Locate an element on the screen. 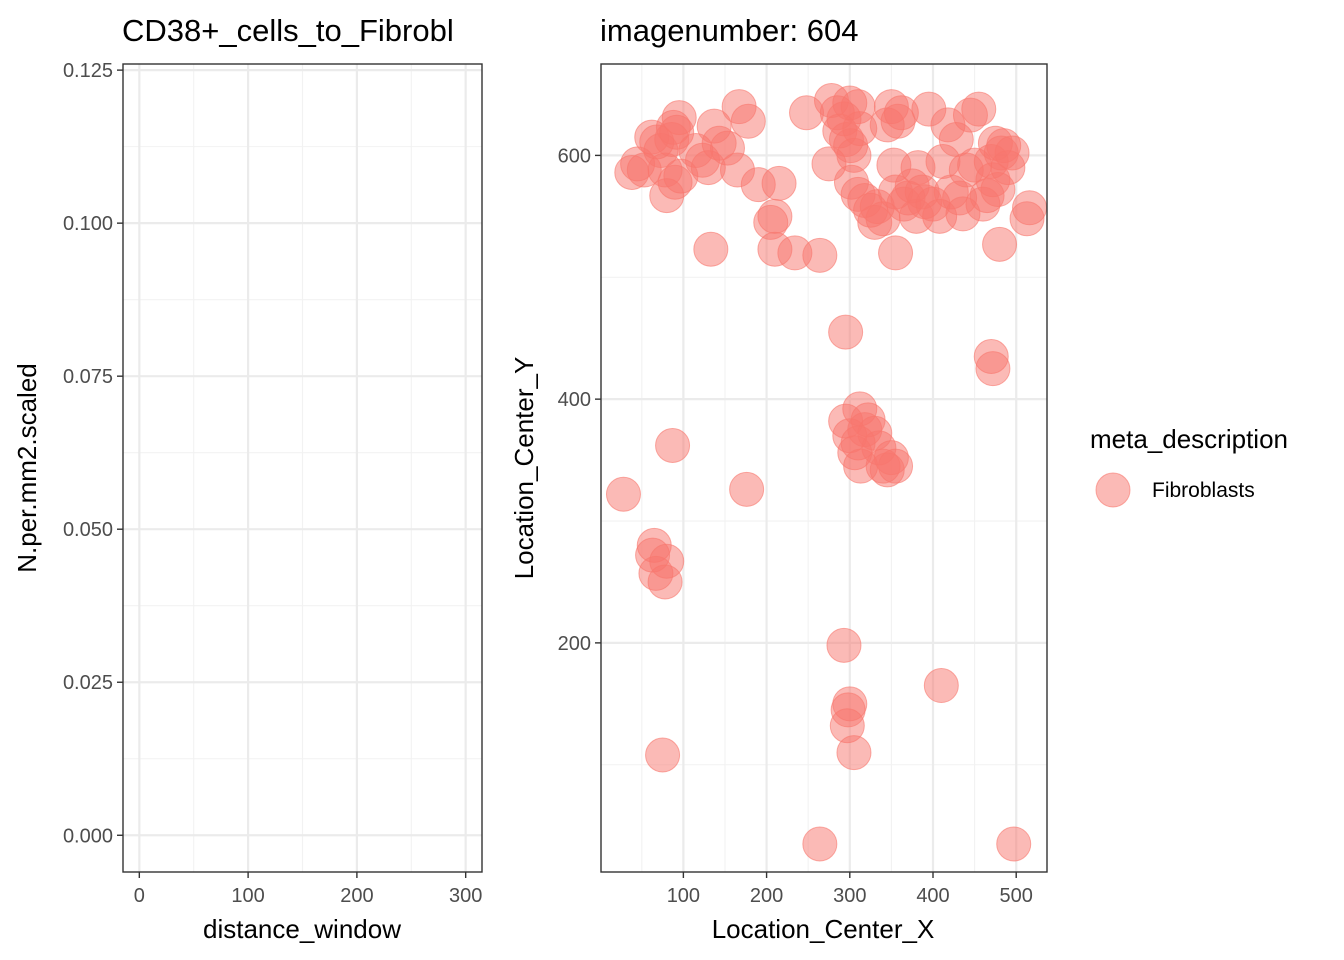 The height and width of the screenshot is (960, 1344). left-y-tick-label: 0.125 is located at coordinates (88, 71).